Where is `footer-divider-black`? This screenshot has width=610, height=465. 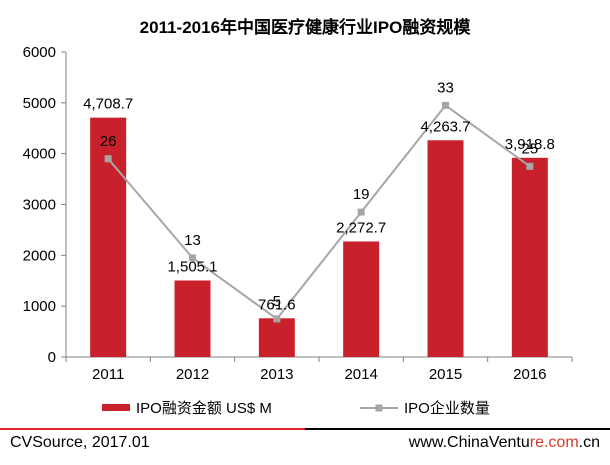
footer-divider-black is located at coordinates (457, 429).